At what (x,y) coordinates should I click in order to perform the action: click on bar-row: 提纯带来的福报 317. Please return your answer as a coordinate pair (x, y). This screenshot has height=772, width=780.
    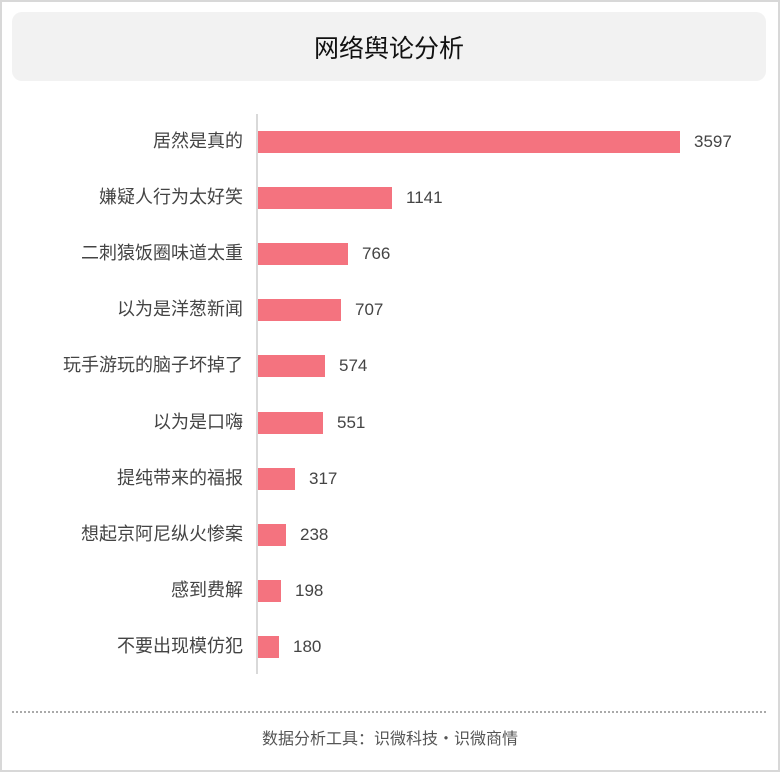
    Looking at the image, I should click on (390, 478).